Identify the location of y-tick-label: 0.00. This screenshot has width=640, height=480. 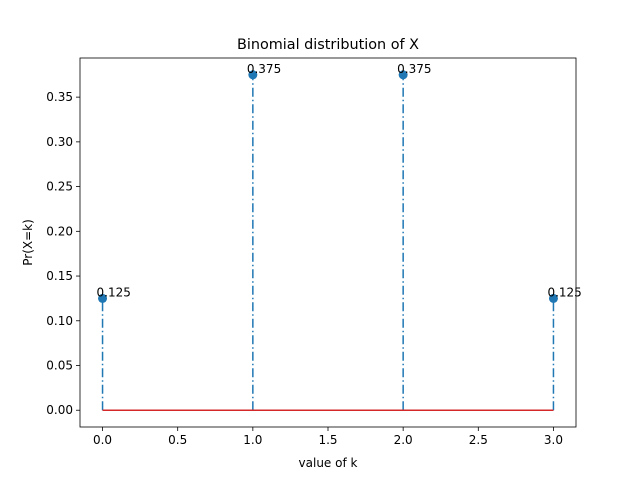
(59, 410).